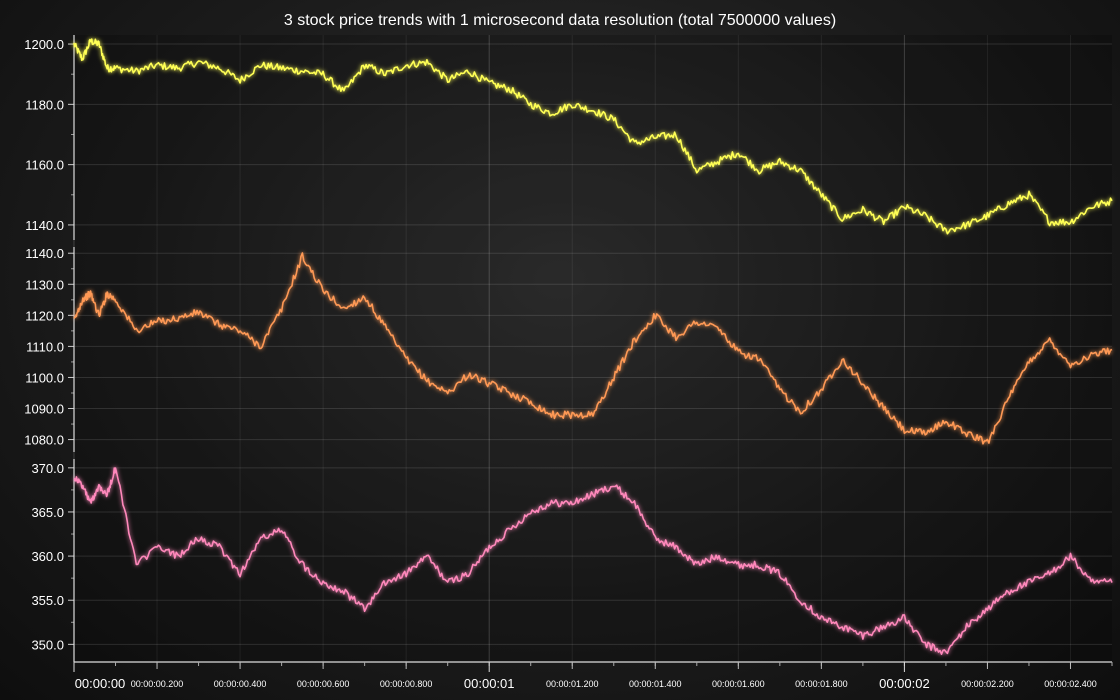  I want to click on x-minor-tick-label: 00:00:00.200, so click(157, 684).